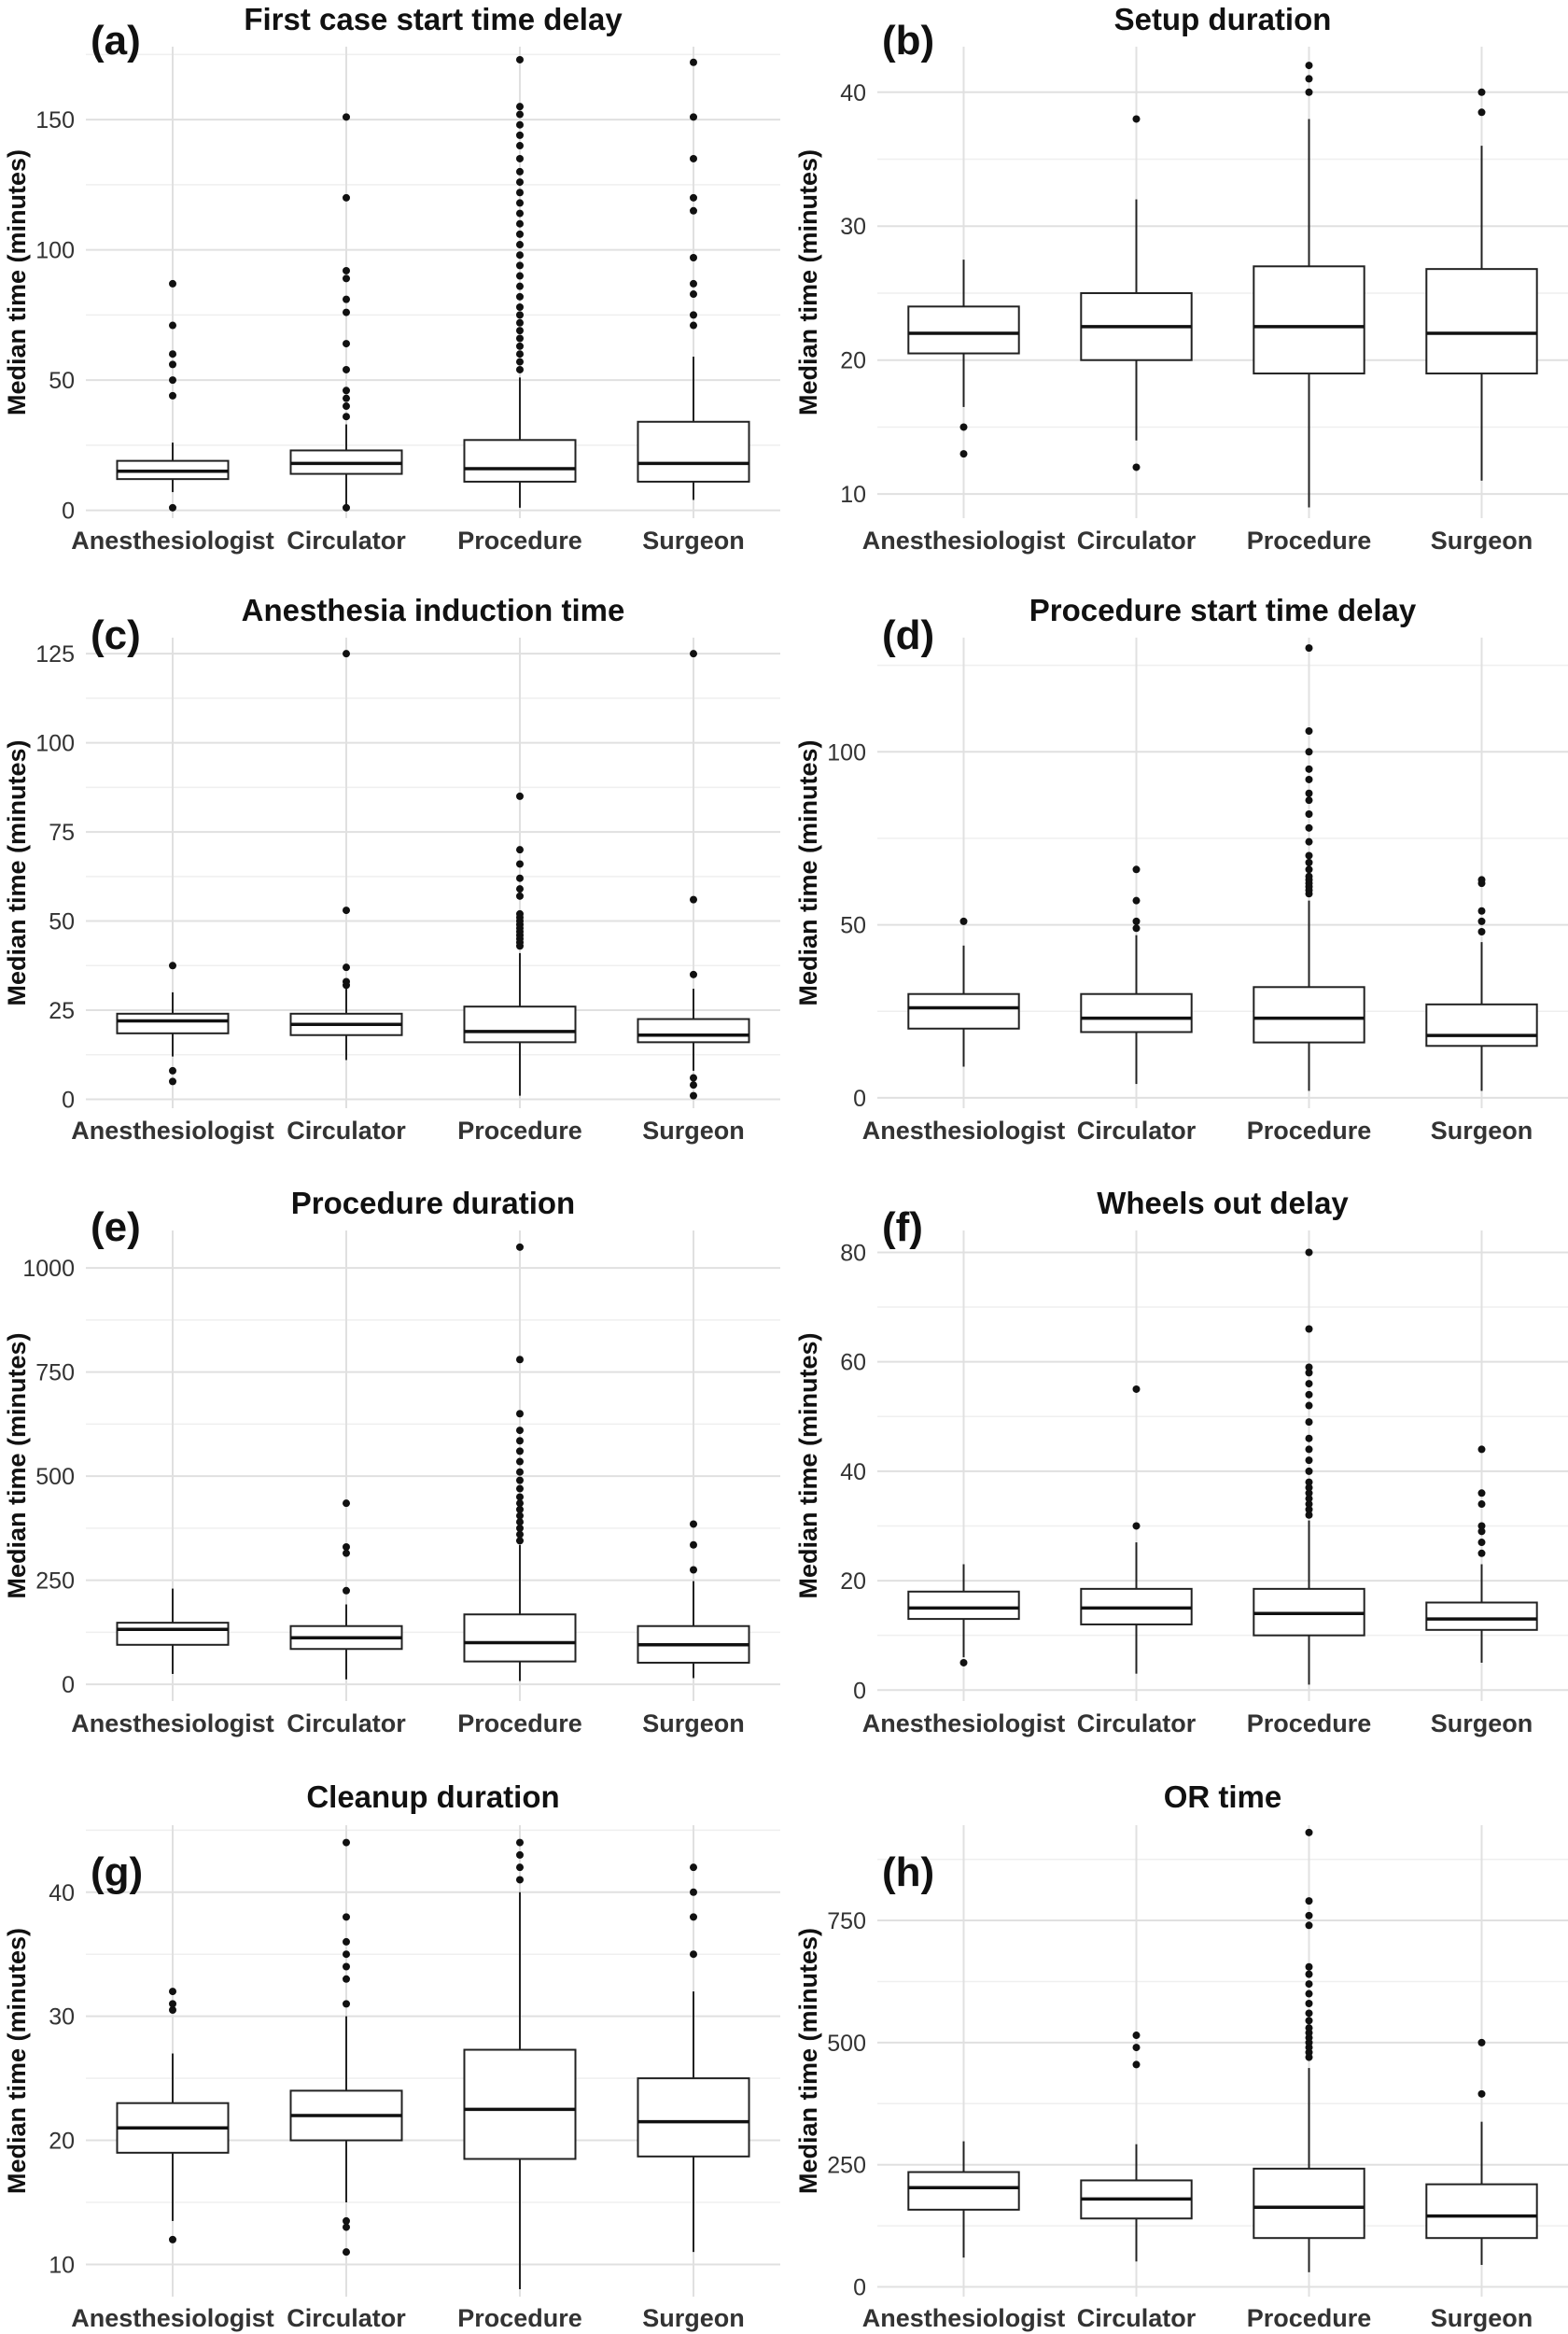 This screenshot has height=2334, width=1568. Describe the element at coordinates (116, 1227) in the screenshot. I see `panel-label: (e)` at that location.